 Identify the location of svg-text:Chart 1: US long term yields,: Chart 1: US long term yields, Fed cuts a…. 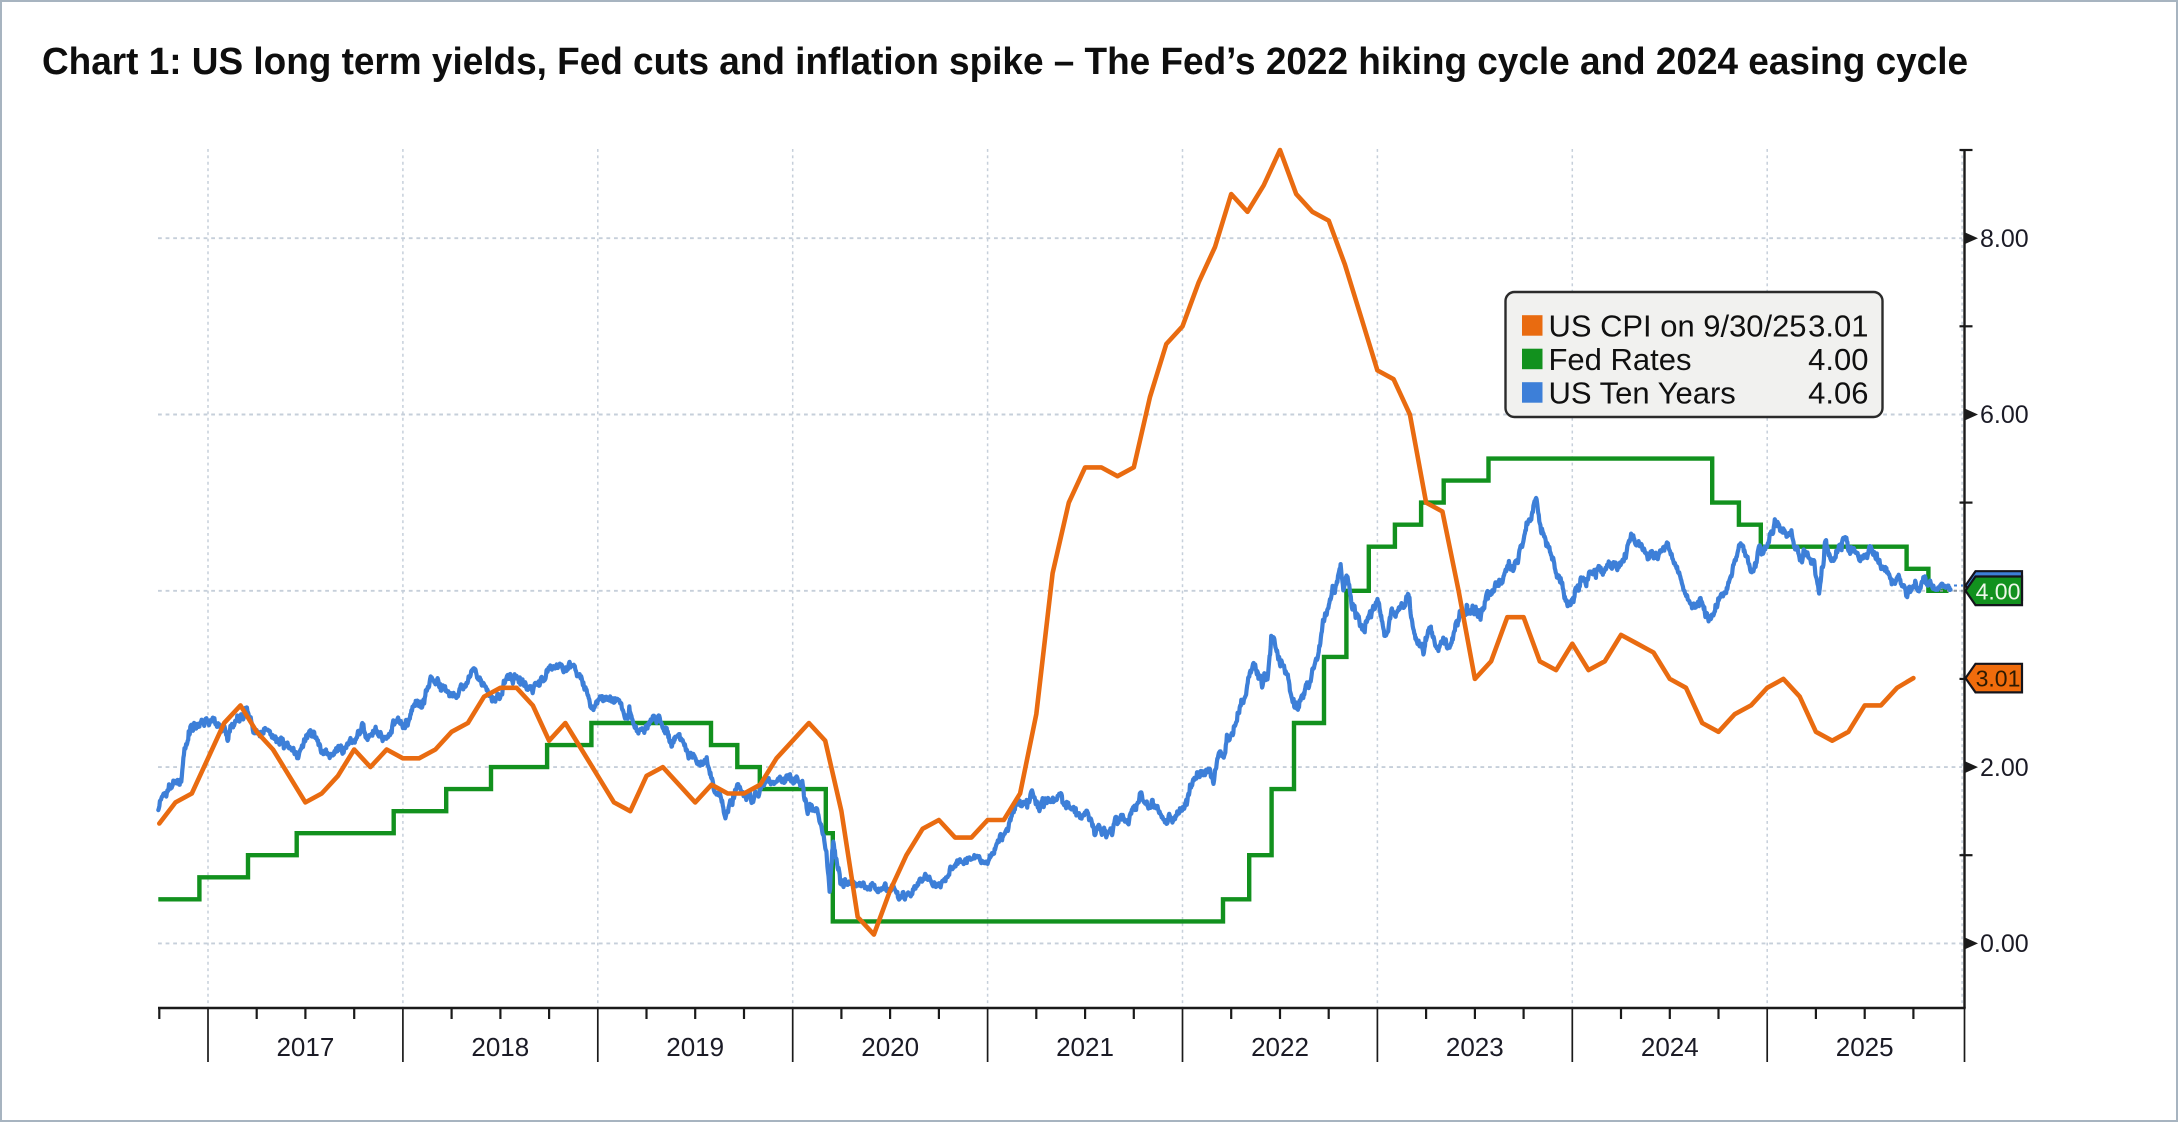
(1005, 62).